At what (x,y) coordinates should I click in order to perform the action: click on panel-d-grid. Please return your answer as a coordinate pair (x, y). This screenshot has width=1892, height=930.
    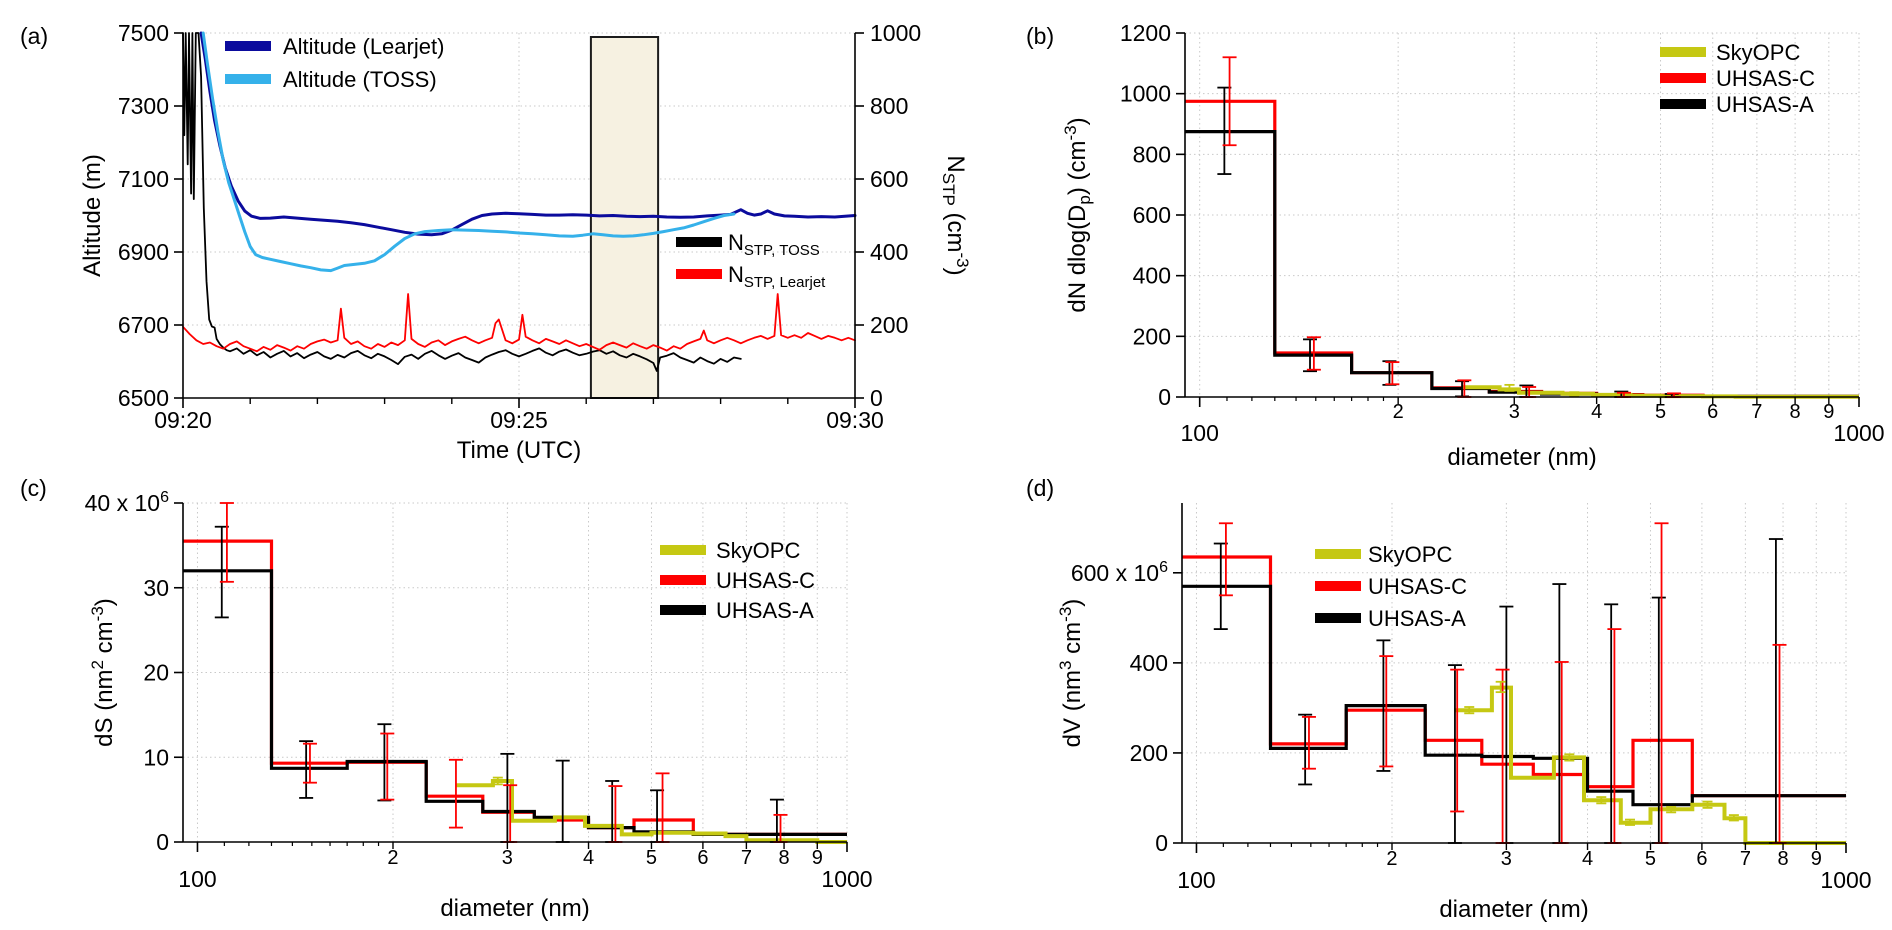
    Looking at the image, I should click on (1514, 673).